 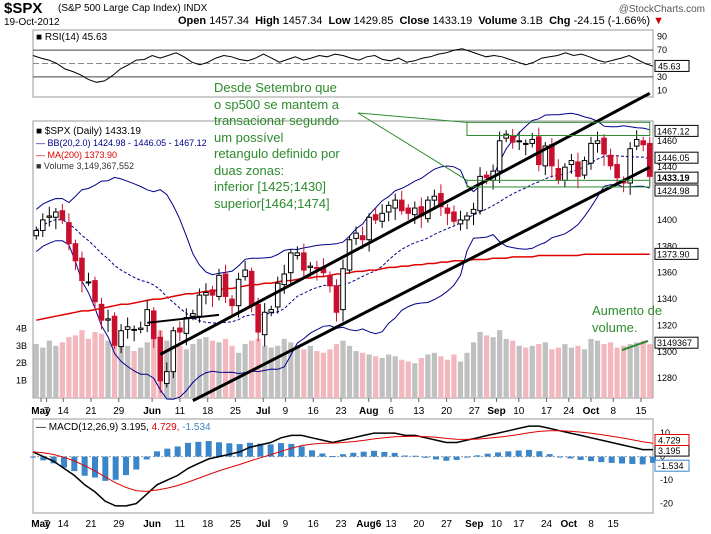 What do you see at coordinates (673, 191) in the screenshot?
I see `price-last-label: 1424.98` at bounding box center [673, 191].